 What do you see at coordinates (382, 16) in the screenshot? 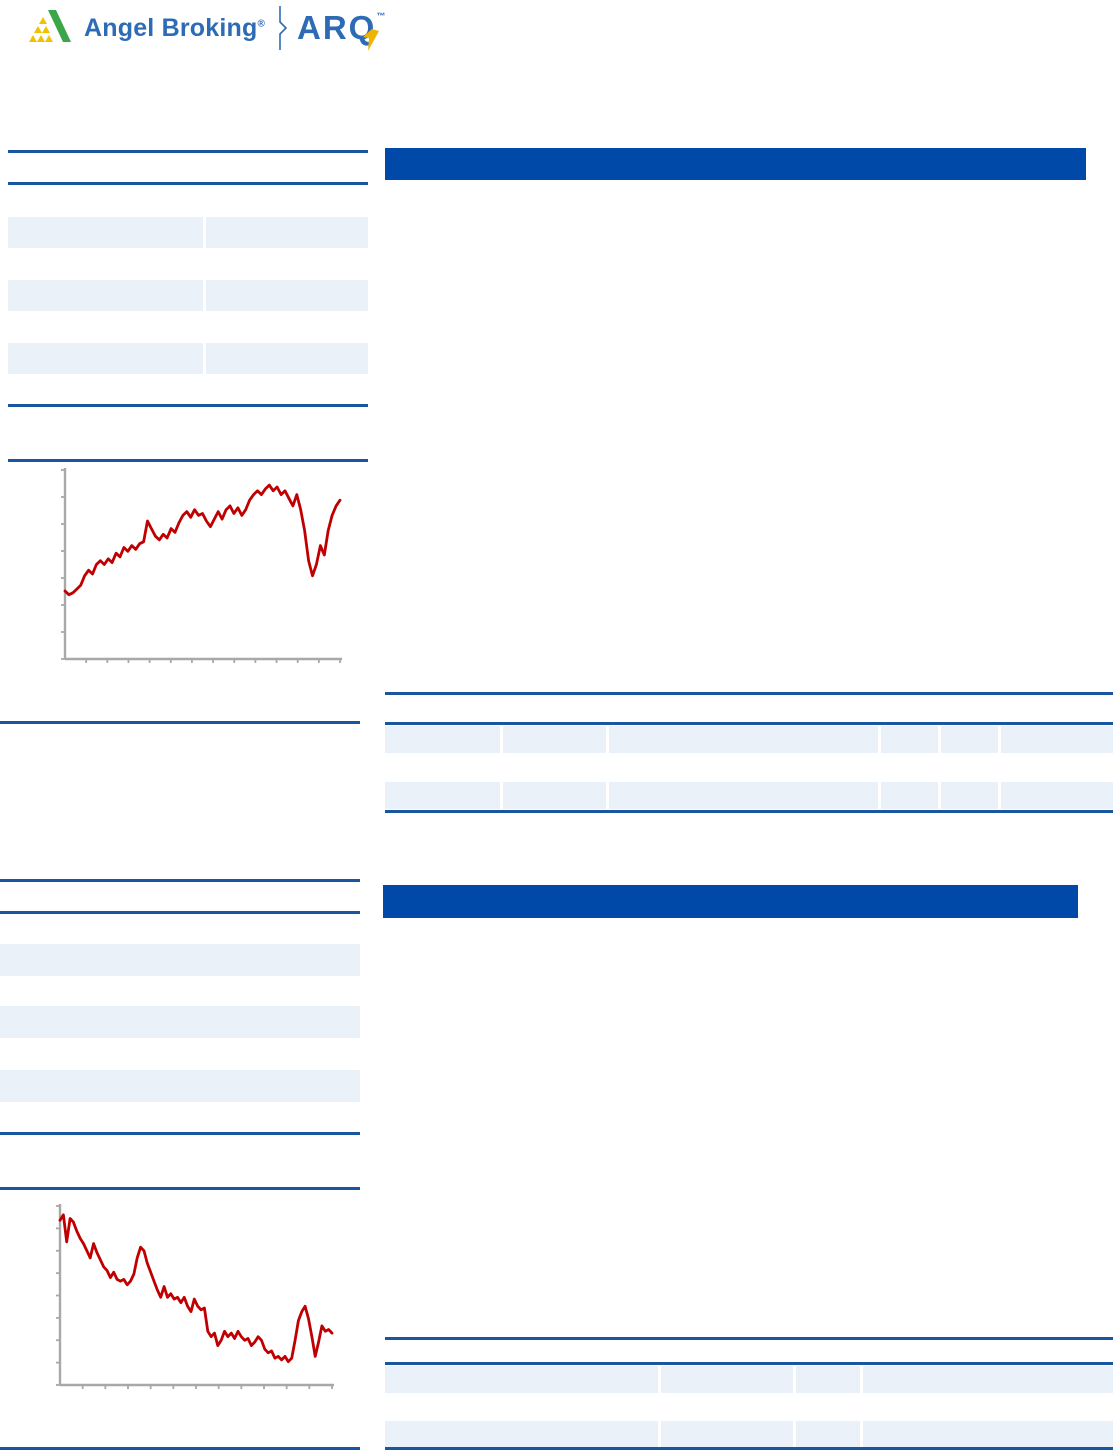
I see `trademark-mark: ™` at bounding box center [382, 16].